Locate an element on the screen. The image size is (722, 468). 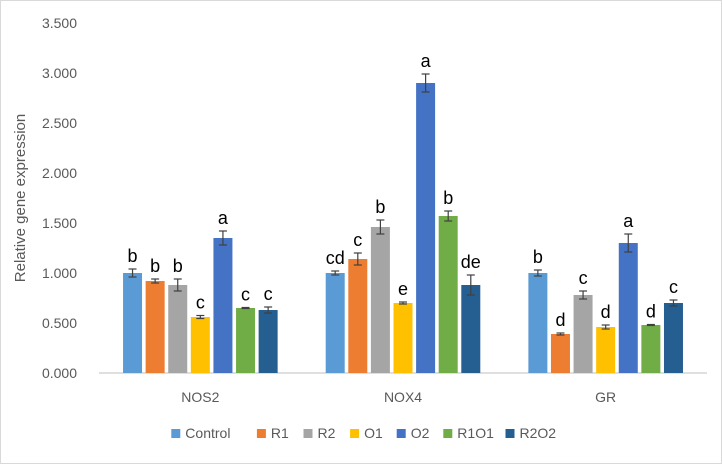
legend-label: Control is located at coordinates (207, 433).